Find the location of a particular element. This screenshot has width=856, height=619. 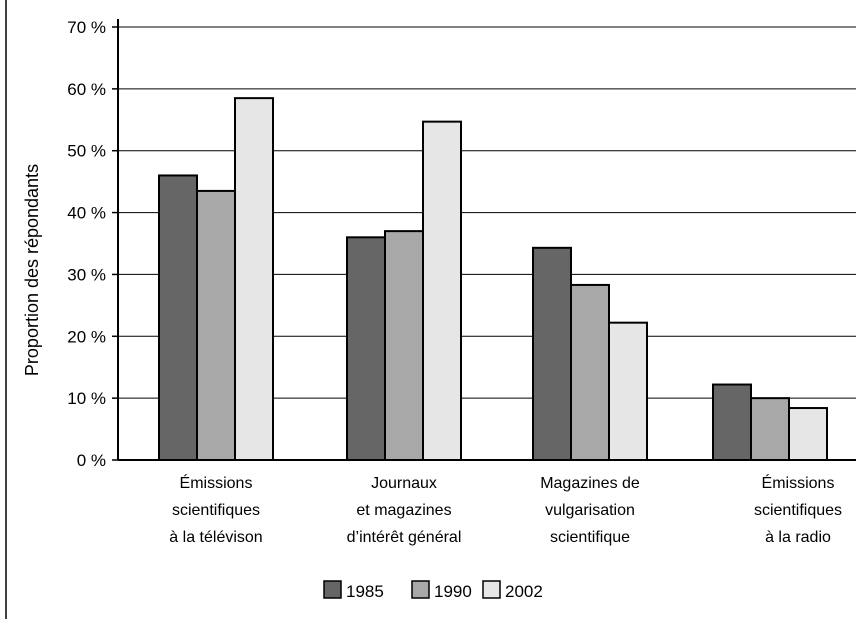

legend-label-2002: 2002 is located at coordinates (524, 591).